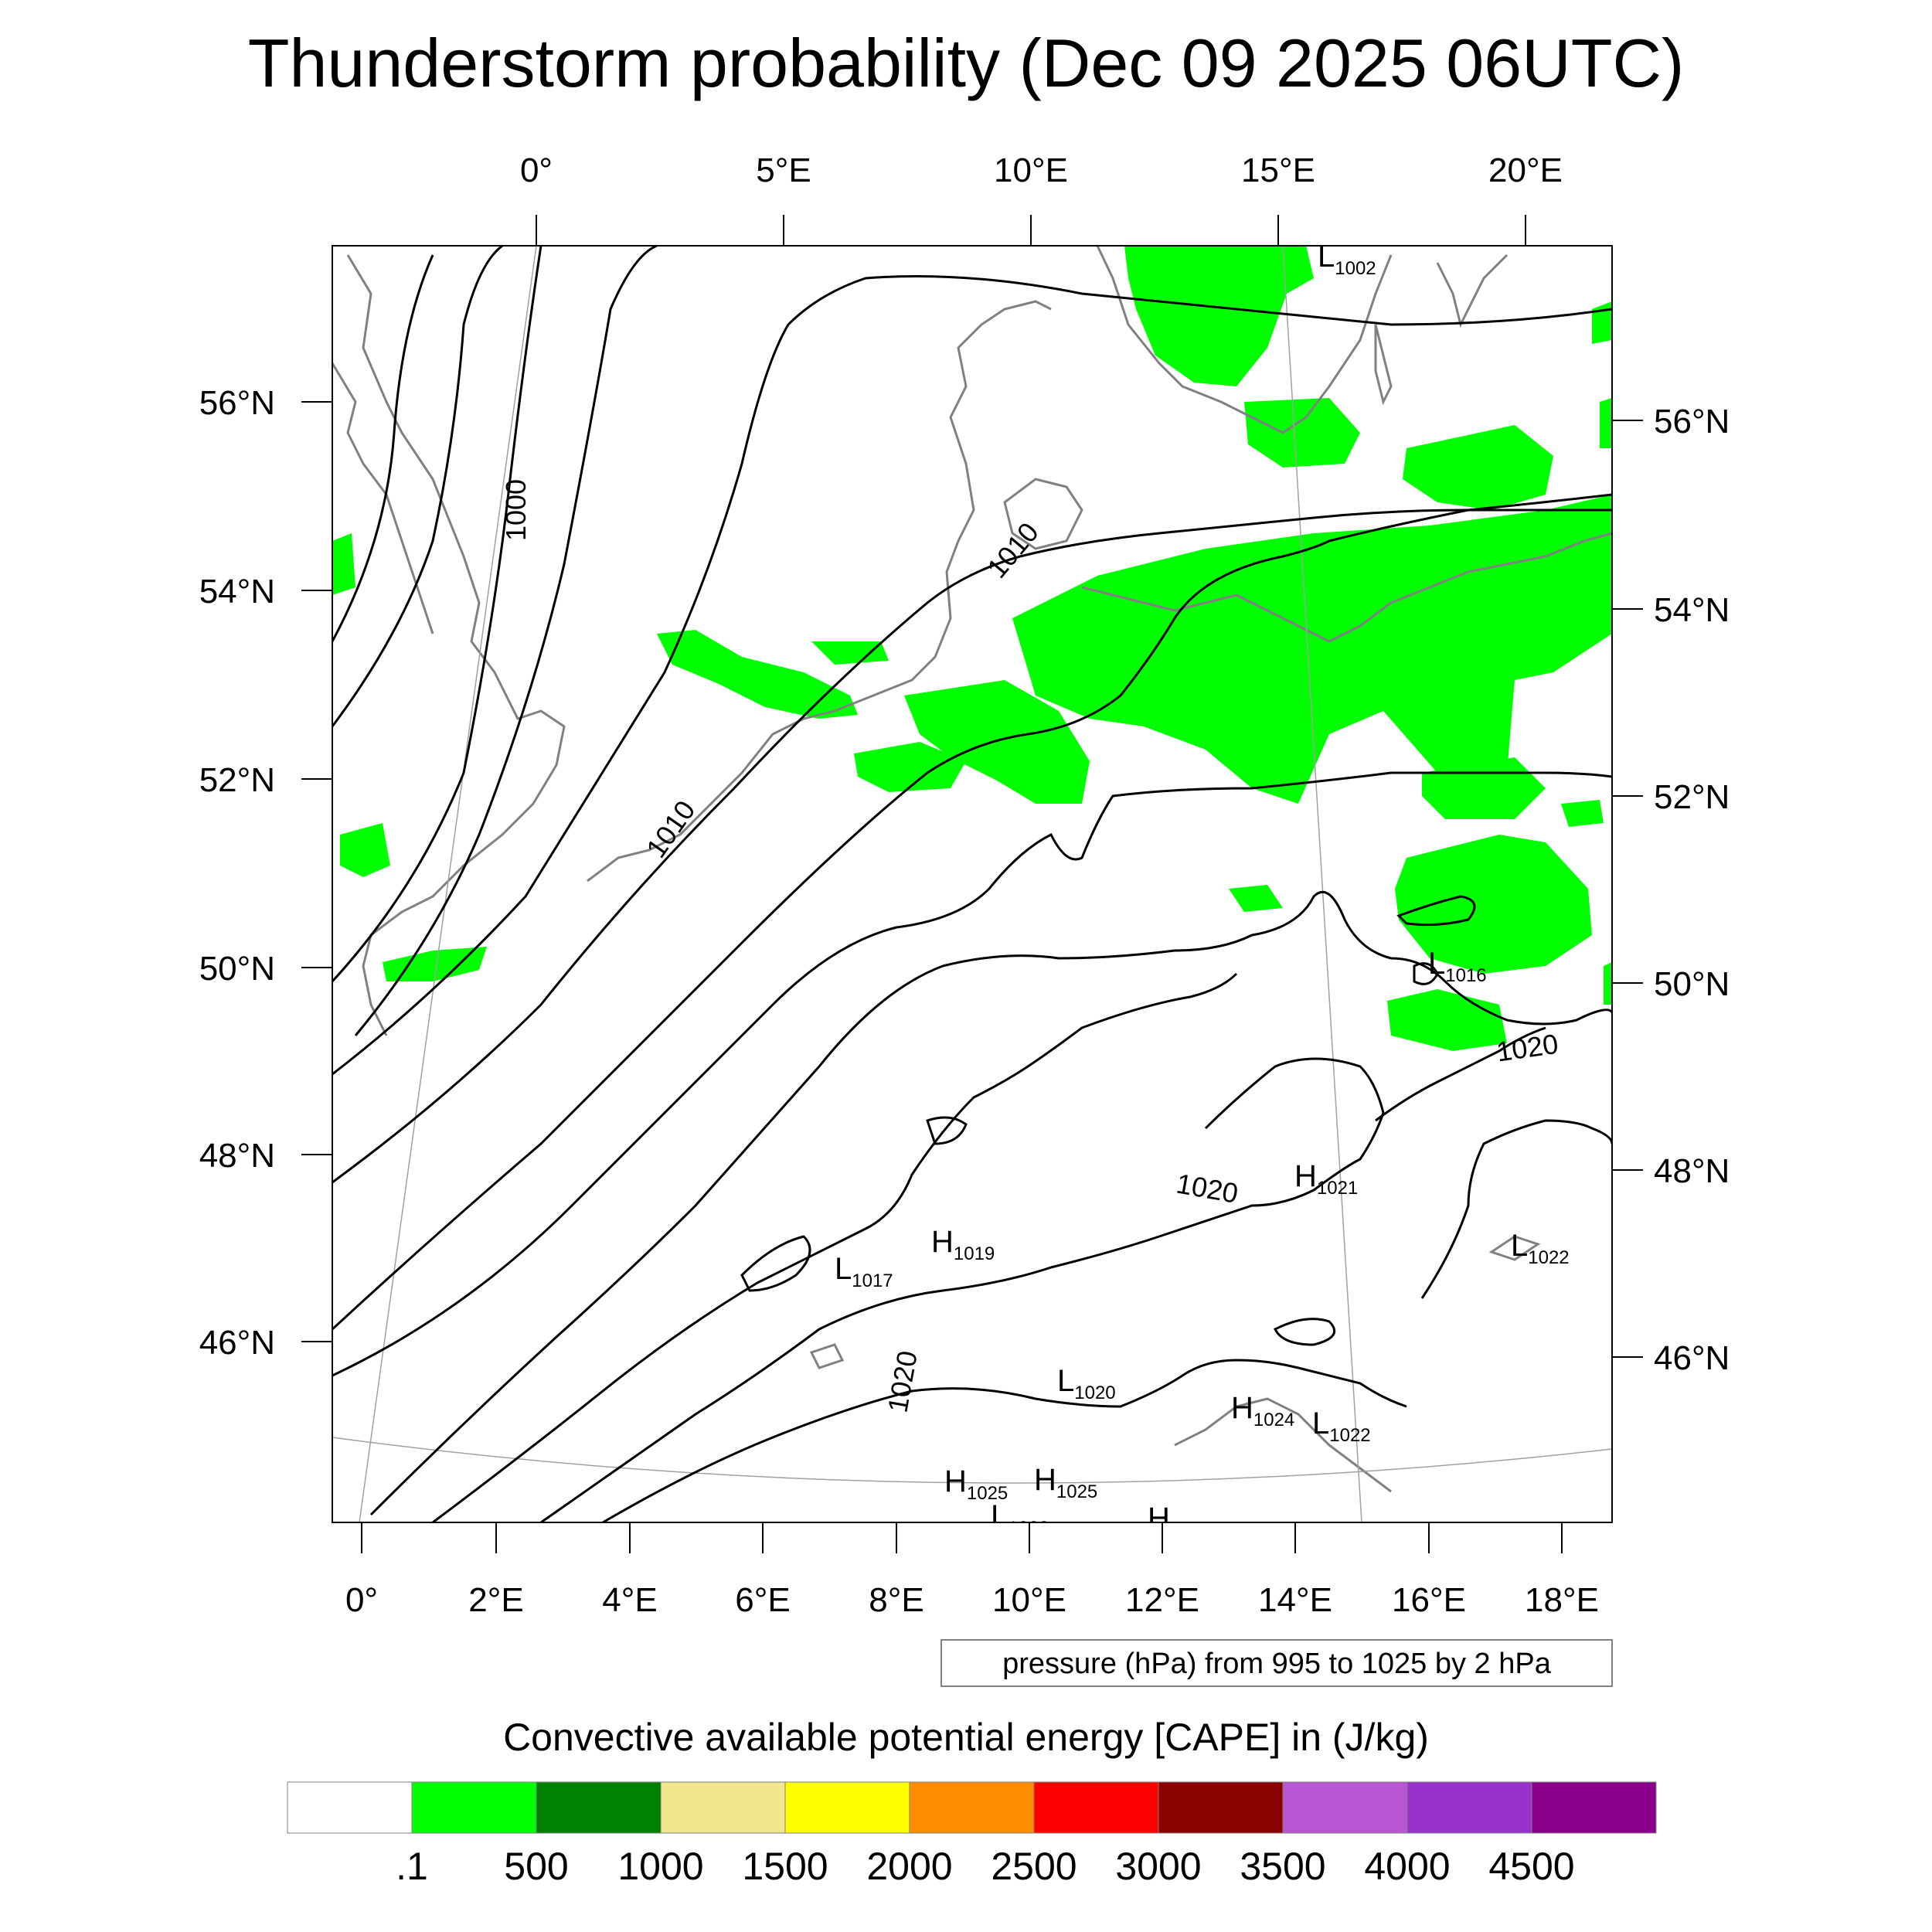  What do you see at coordinates (758, 674) in the screenshot?
I see `cape-area-north-sea-arc` at bounding box center [758, 674].